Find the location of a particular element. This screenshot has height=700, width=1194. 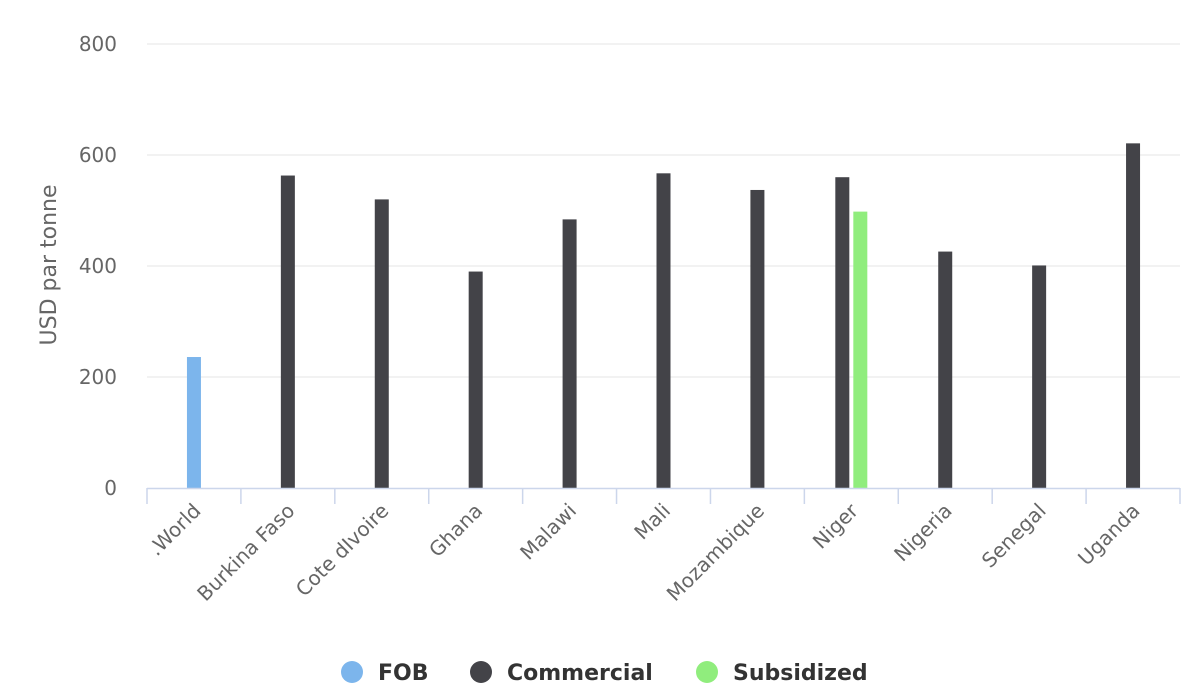

y-tick-label: 600 is located at coordinates (98, 155).